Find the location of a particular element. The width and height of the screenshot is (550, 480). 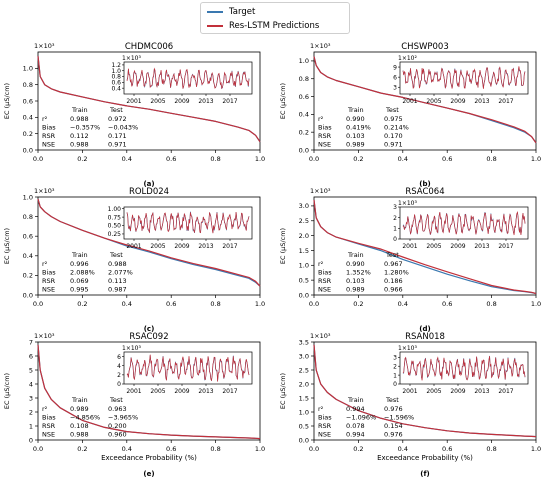

inset-x-tick-label: 2009 is located at coordinates (457, 391).